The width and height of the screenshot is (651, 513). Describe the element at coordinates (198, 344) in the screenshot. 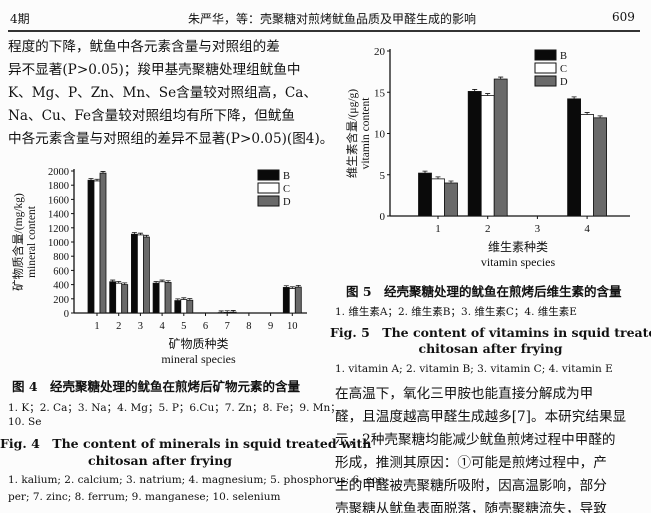

I see `x-axis-label-cn: 矿物质种类` at that location.